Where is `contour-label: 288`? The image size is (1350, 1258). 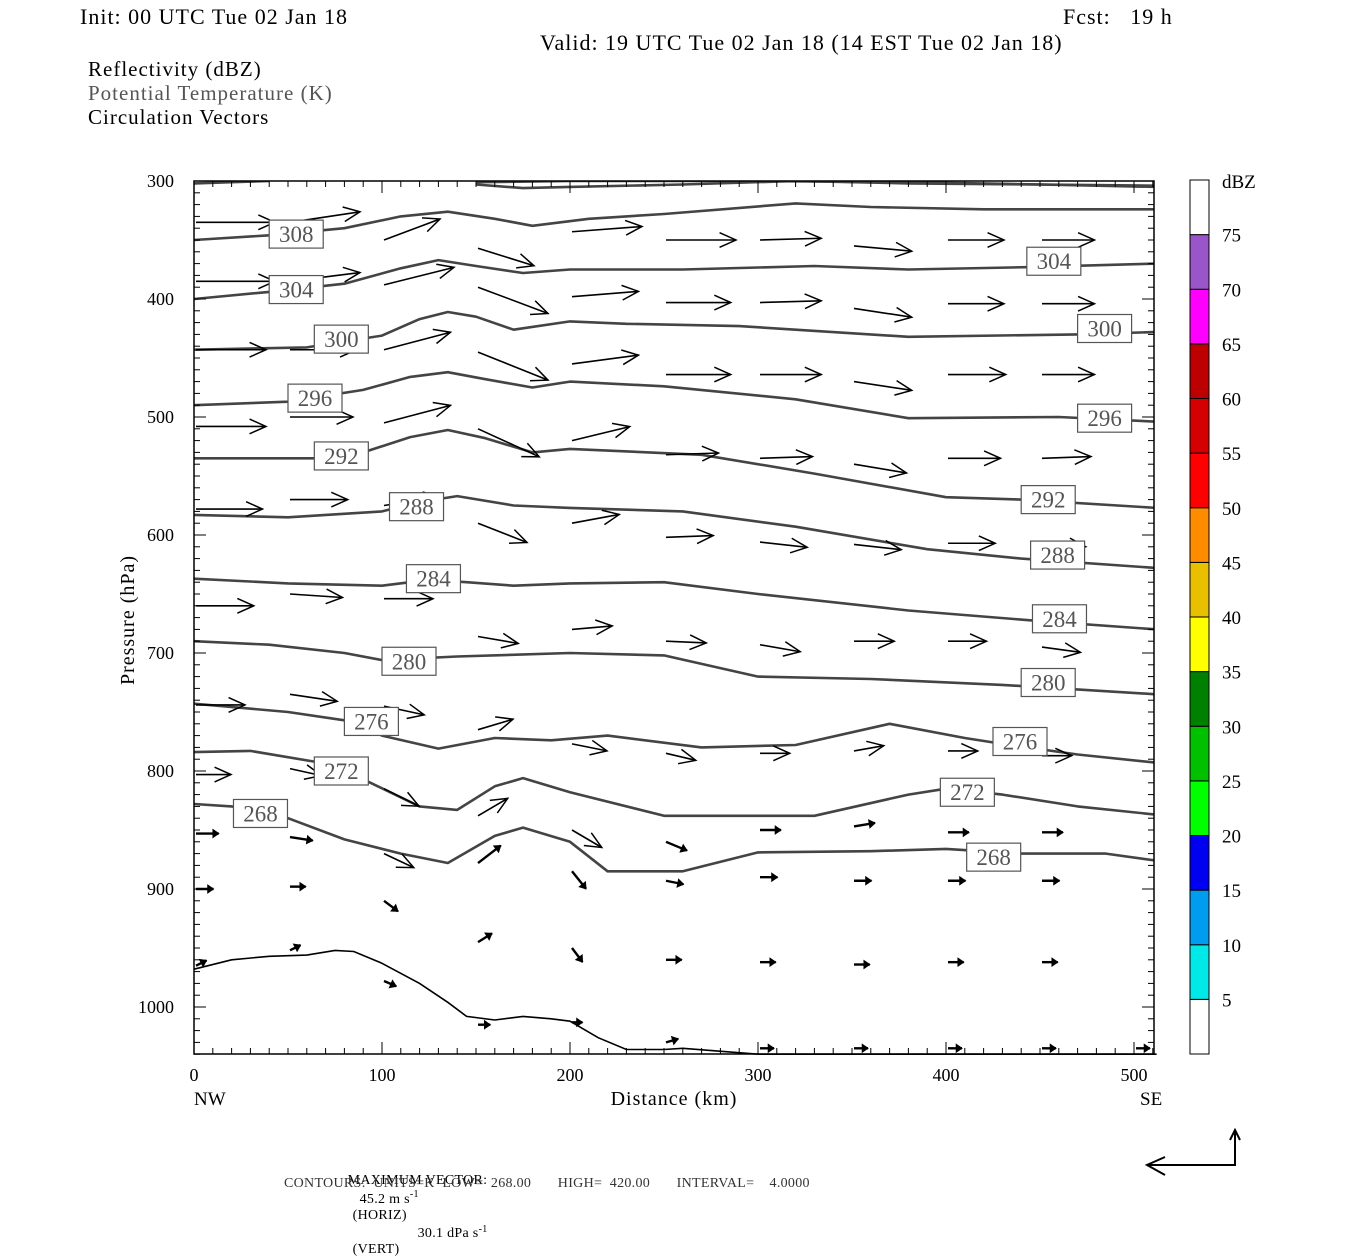
contour-label: 288 is located at coordinates (416, 507).